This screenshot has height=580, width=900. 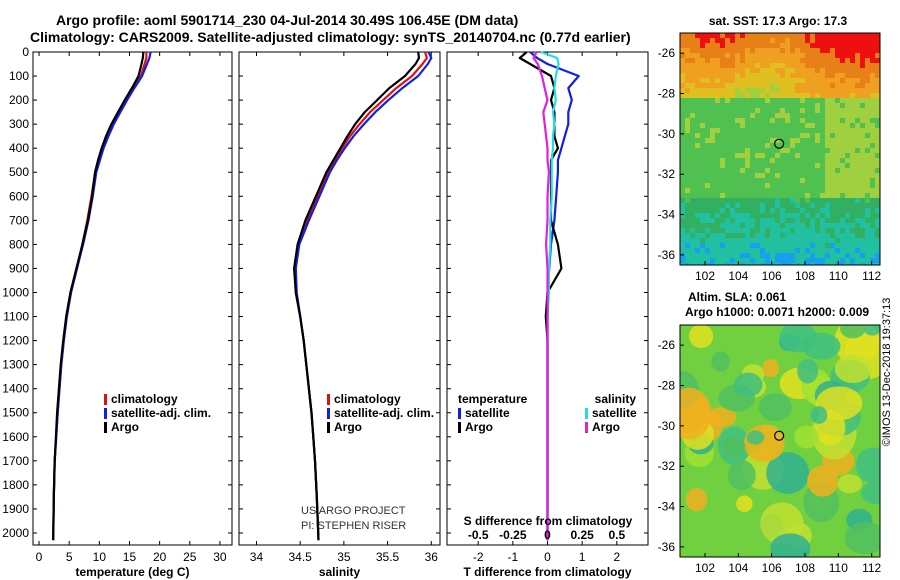 What do you see at coordinates (548, 521) in the screenshot?
I see `x2label: S difference from climatology` at bounding box center [548, 521].